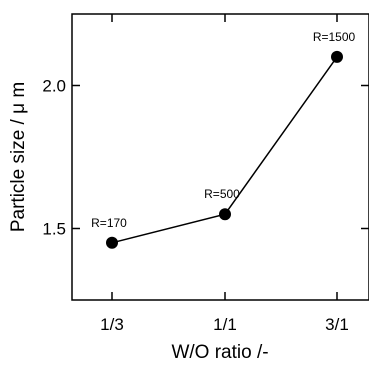 The image size is (369, 367). What do you see at coordinates (337, 324) in the screenshot?
I see `x-tick-label: 3/1` at bounding box center [337, 324].